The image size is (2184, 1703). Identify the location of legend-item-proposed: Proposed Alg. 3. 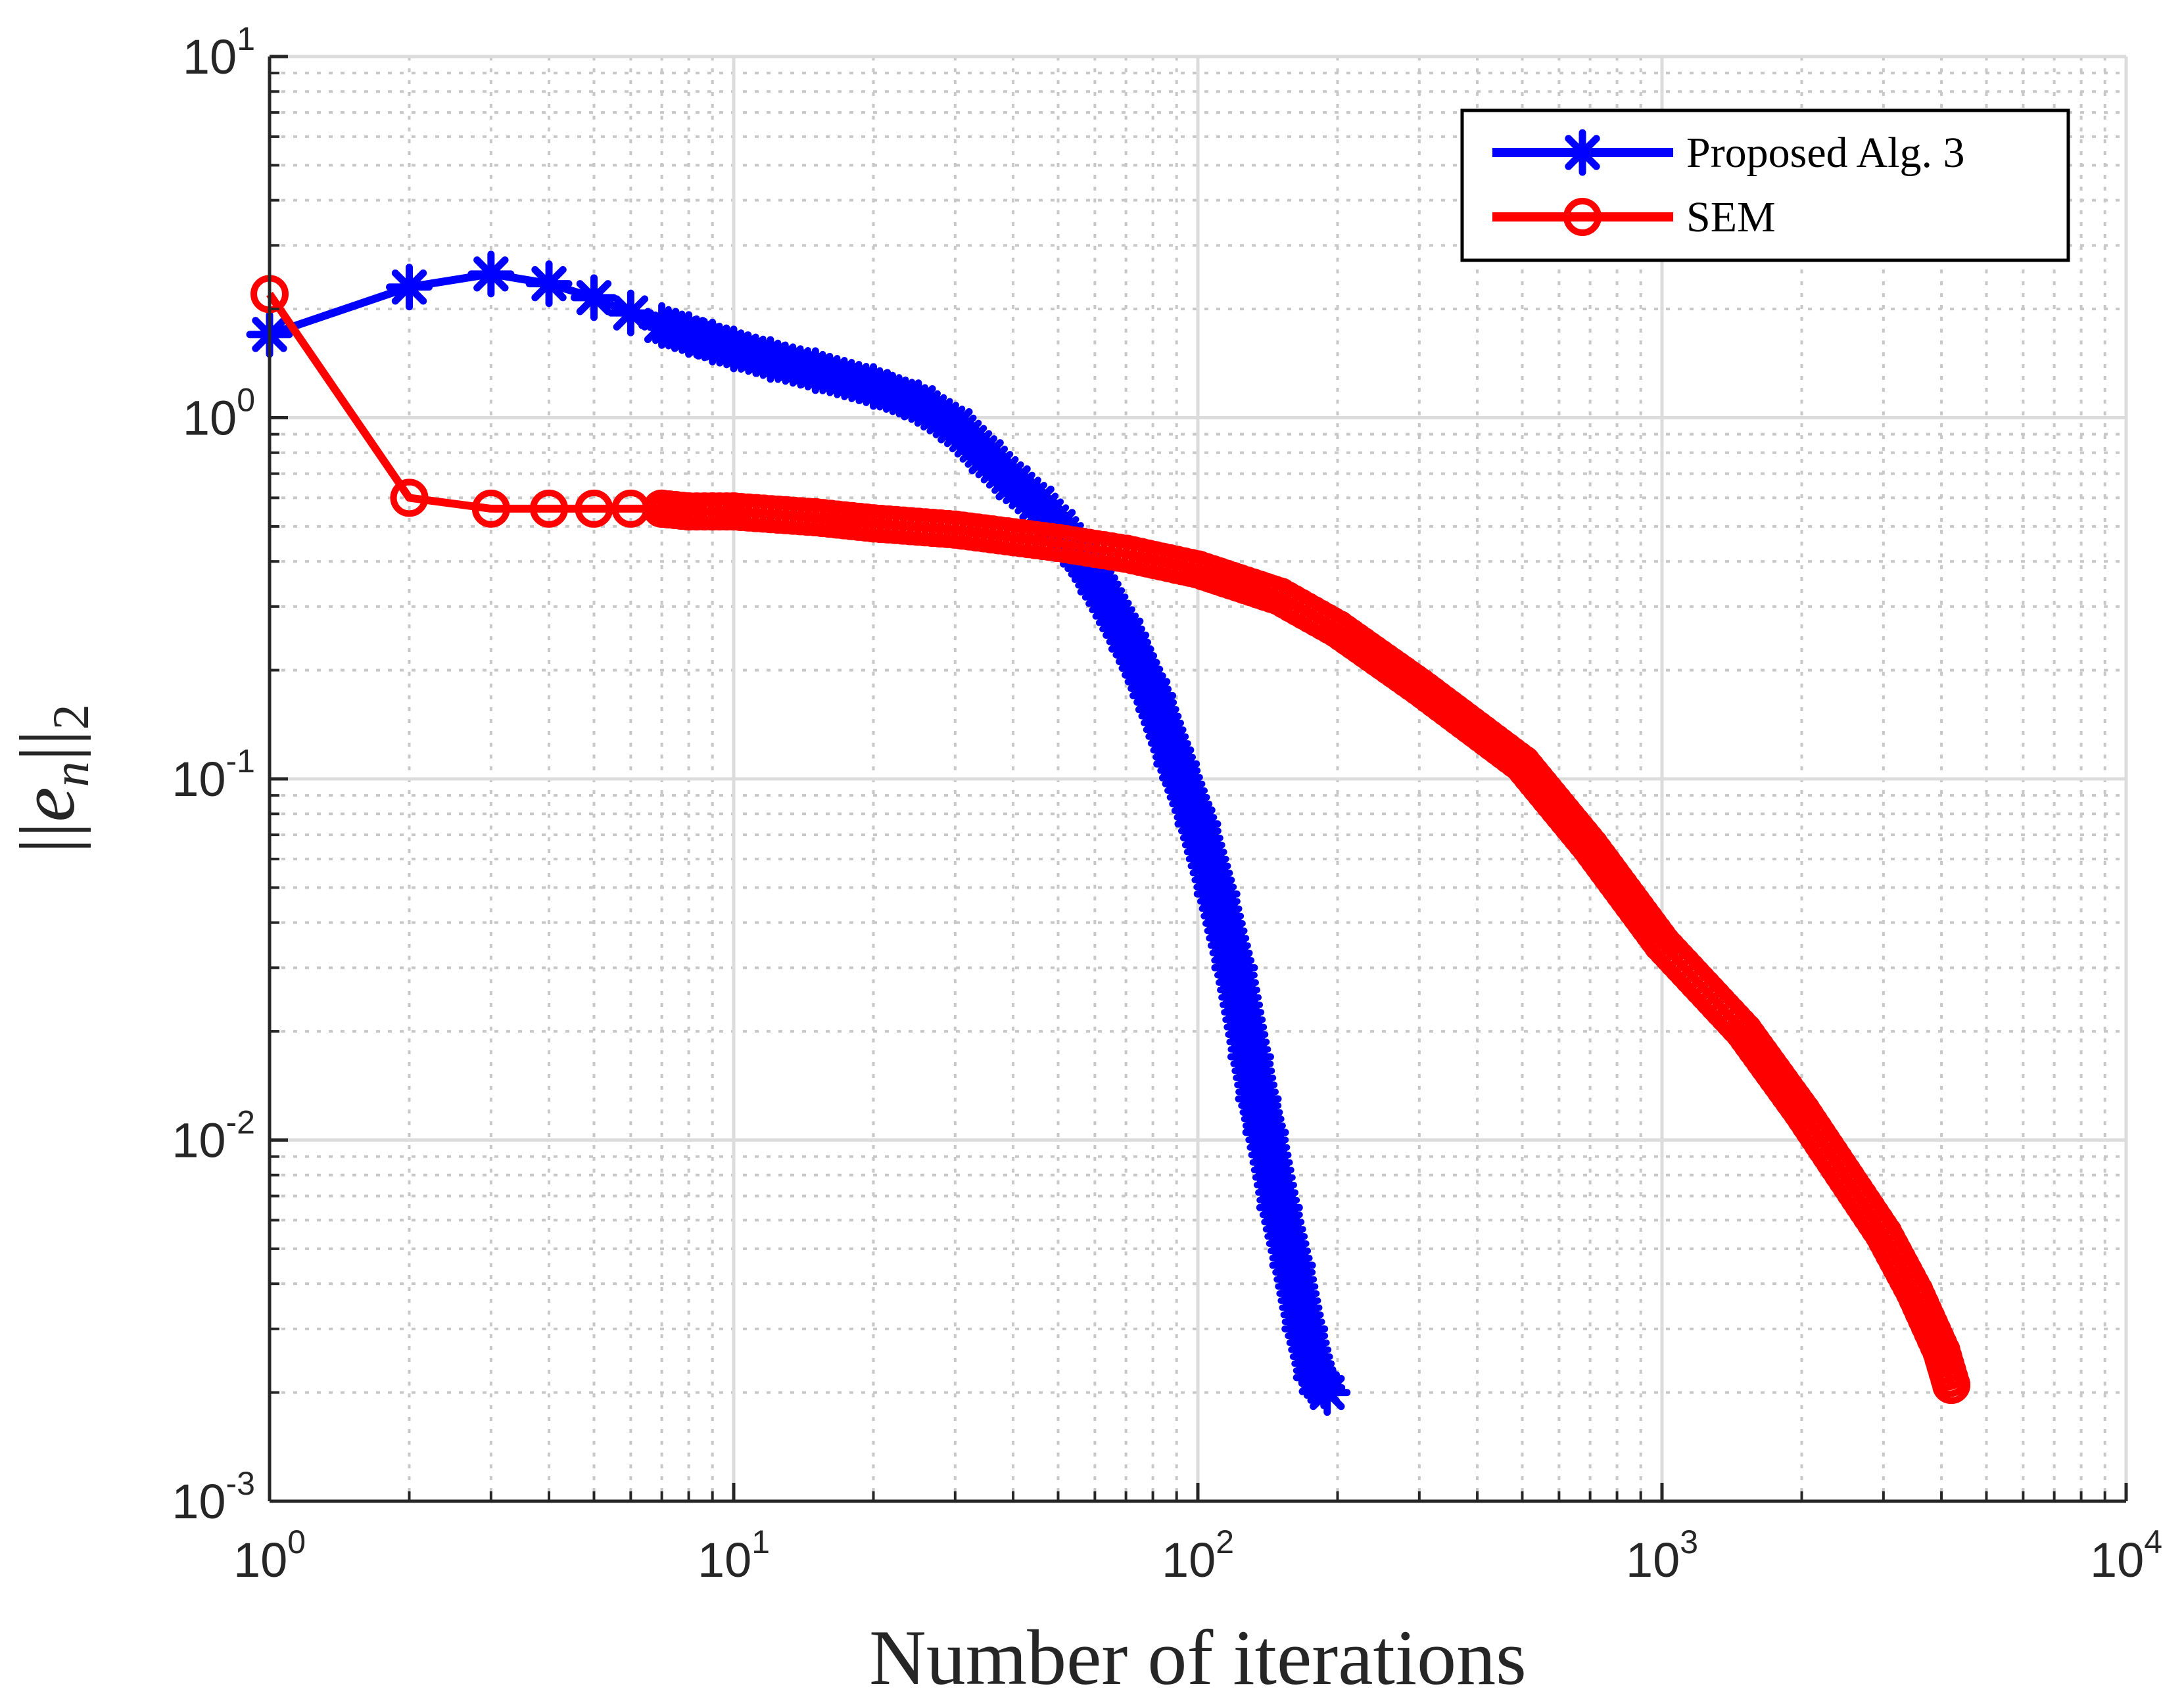
(1728, 153).